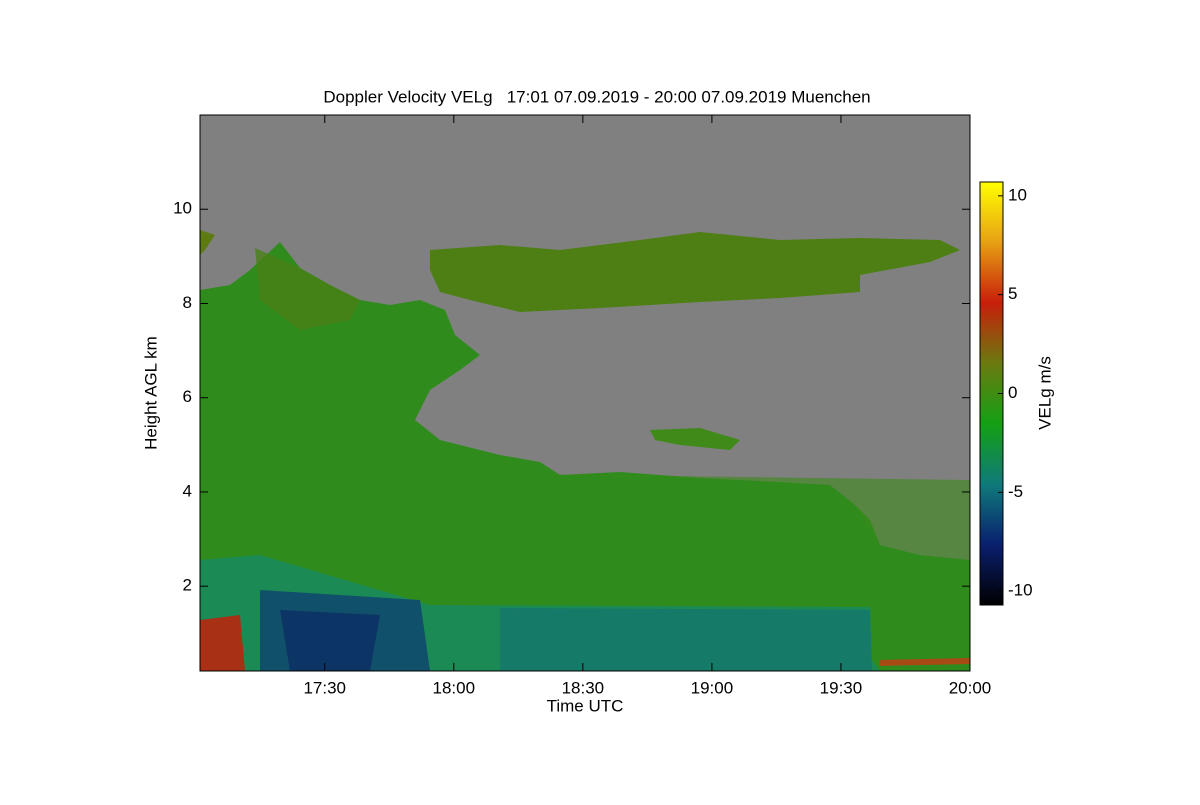 This screenshot has width=1200, height=805. I want to click on colorbar-tick-label: -10, so click(1020, 590).